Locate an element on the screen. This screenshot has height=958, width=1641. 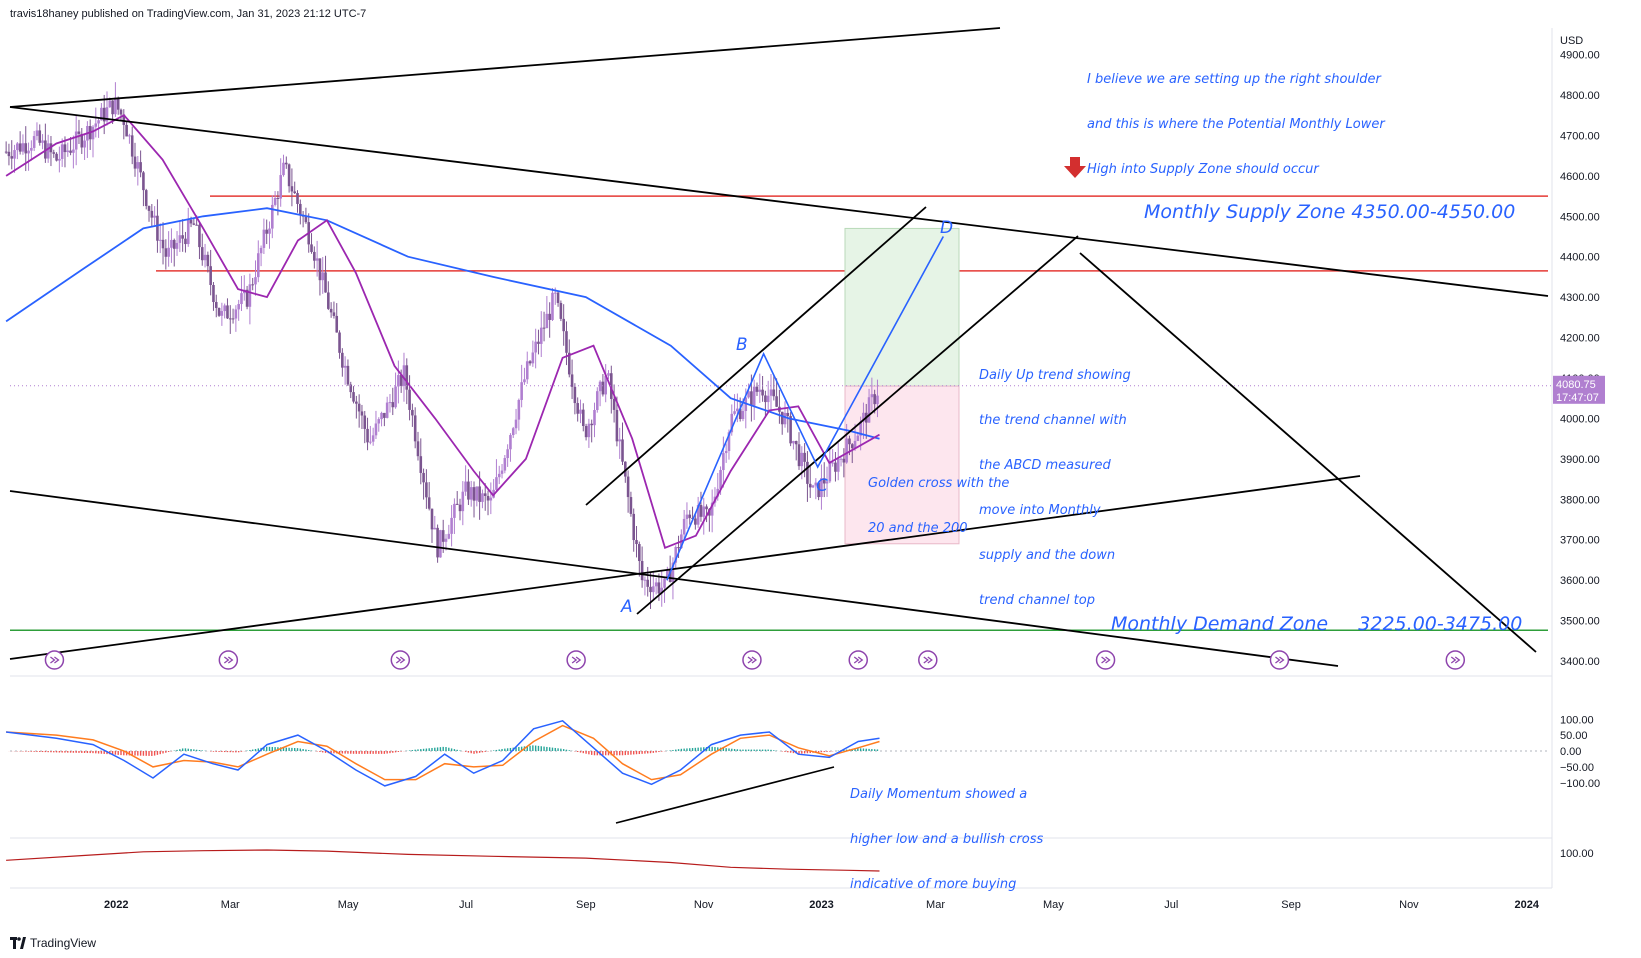
down-arrow-icon is located at coordinates (1075, 167).